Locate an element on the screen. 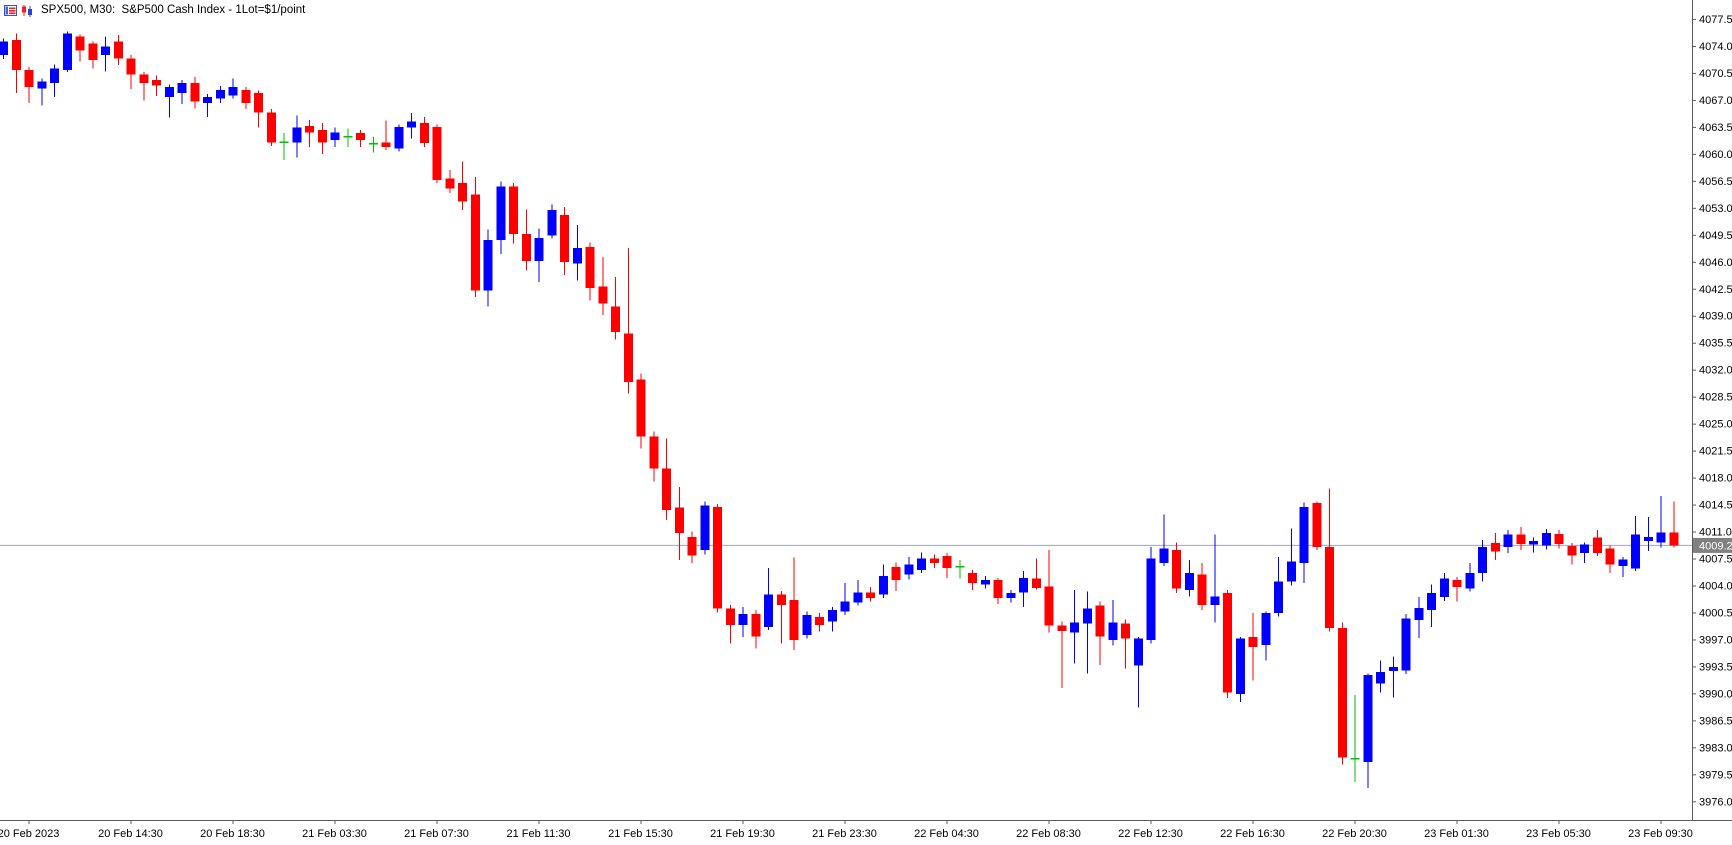 The height and width of the screenshot is (845, 1732). price-tick-label: 4032.0 is located at coordinates (1715, 371).